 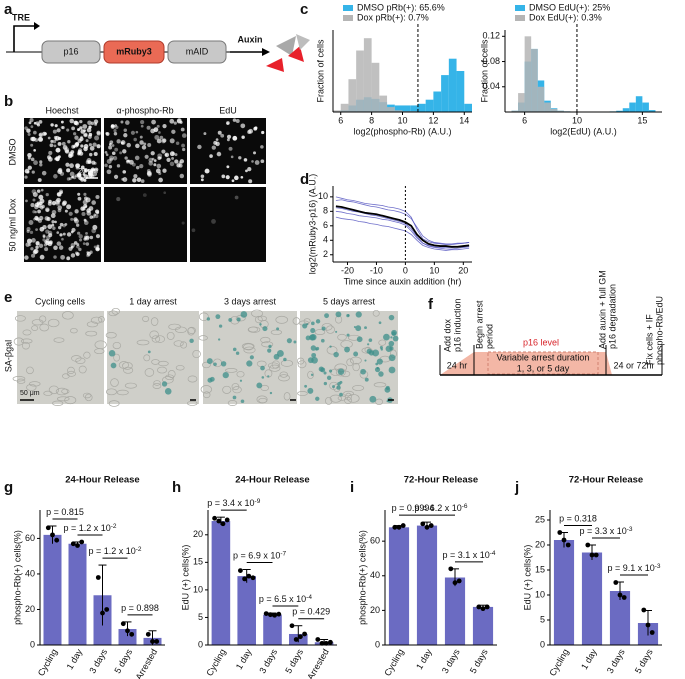 I want to click on p-value-text: p = 9.1 x 10, so click(x=630, y=568).